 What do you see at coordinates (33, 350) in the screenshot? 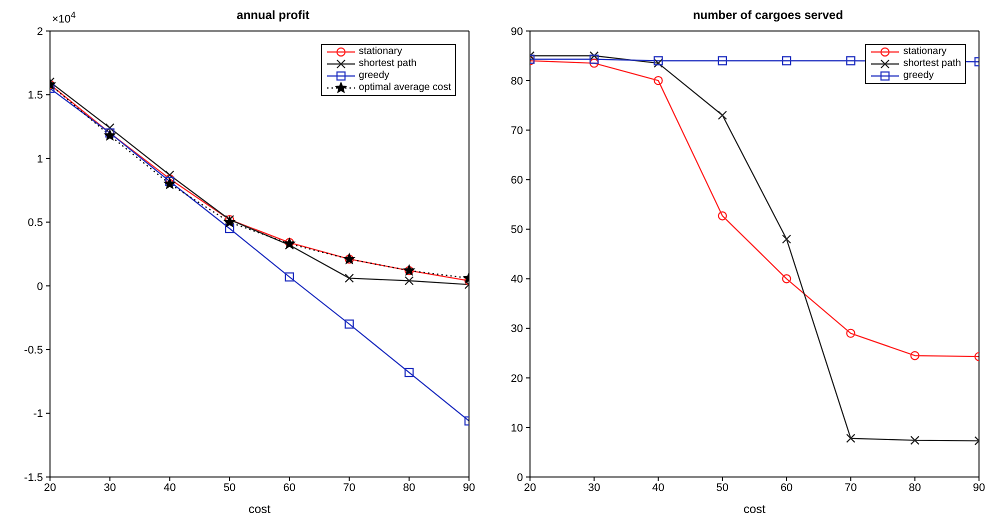
I see `y-tick-label: -0.5` at bounding box center [33, 350].